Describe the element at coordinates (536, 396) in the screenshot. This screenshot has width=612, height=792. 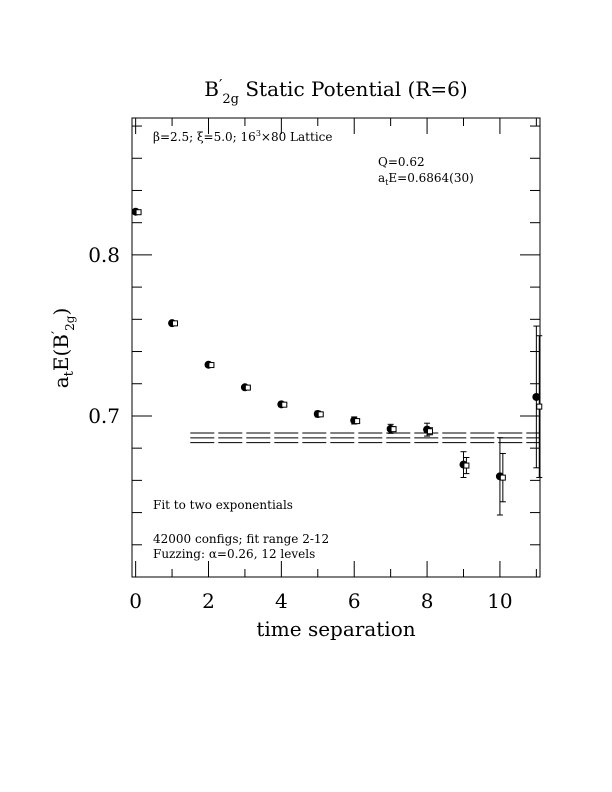
I see `data-point-circle` at that location.